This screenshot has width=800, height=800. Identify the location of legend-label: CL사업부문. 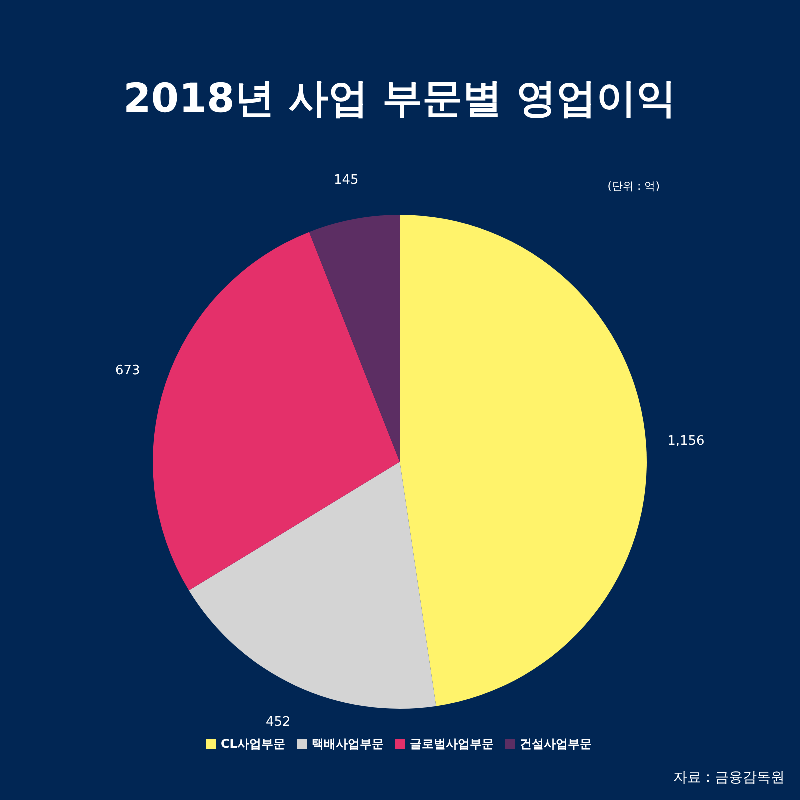
(253, 744).